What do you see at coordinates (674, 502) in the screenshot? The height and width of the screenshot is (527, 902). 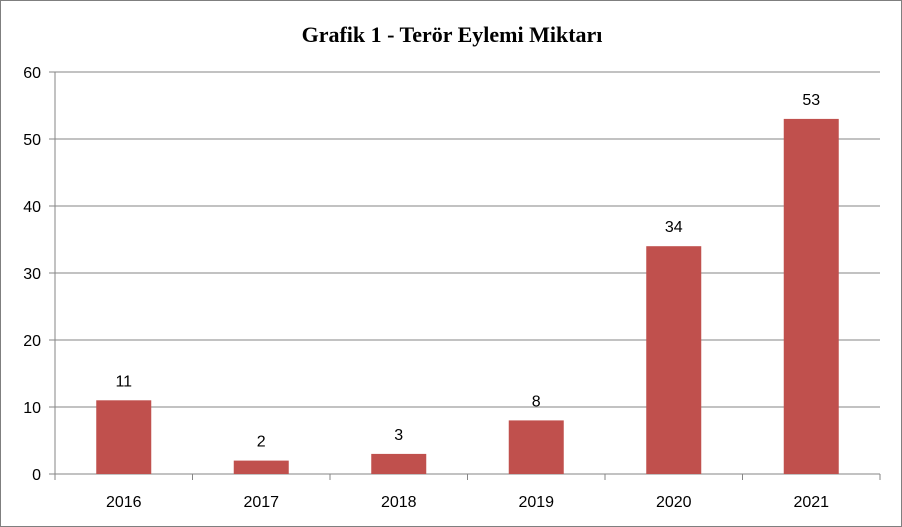 I see `x-tick-label-2020: 2020` at bounding box center [674, 502].